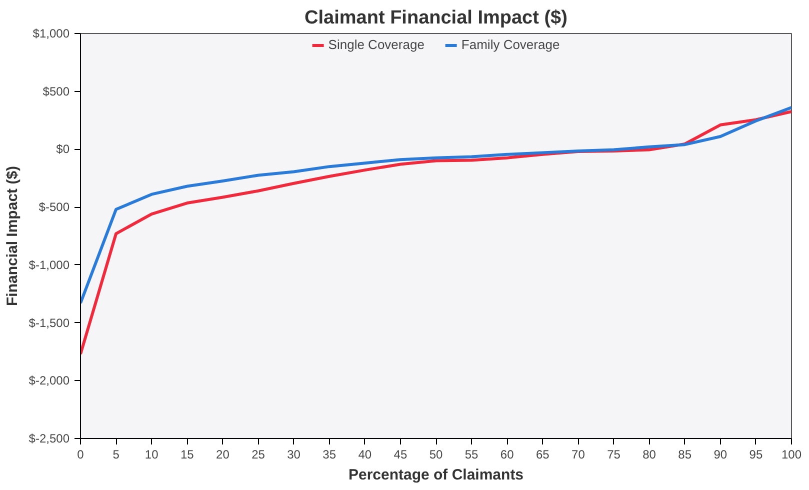 This screenshot has width=809, height=490. I want to click on y-tick-label: $-500, so click(54, 207).